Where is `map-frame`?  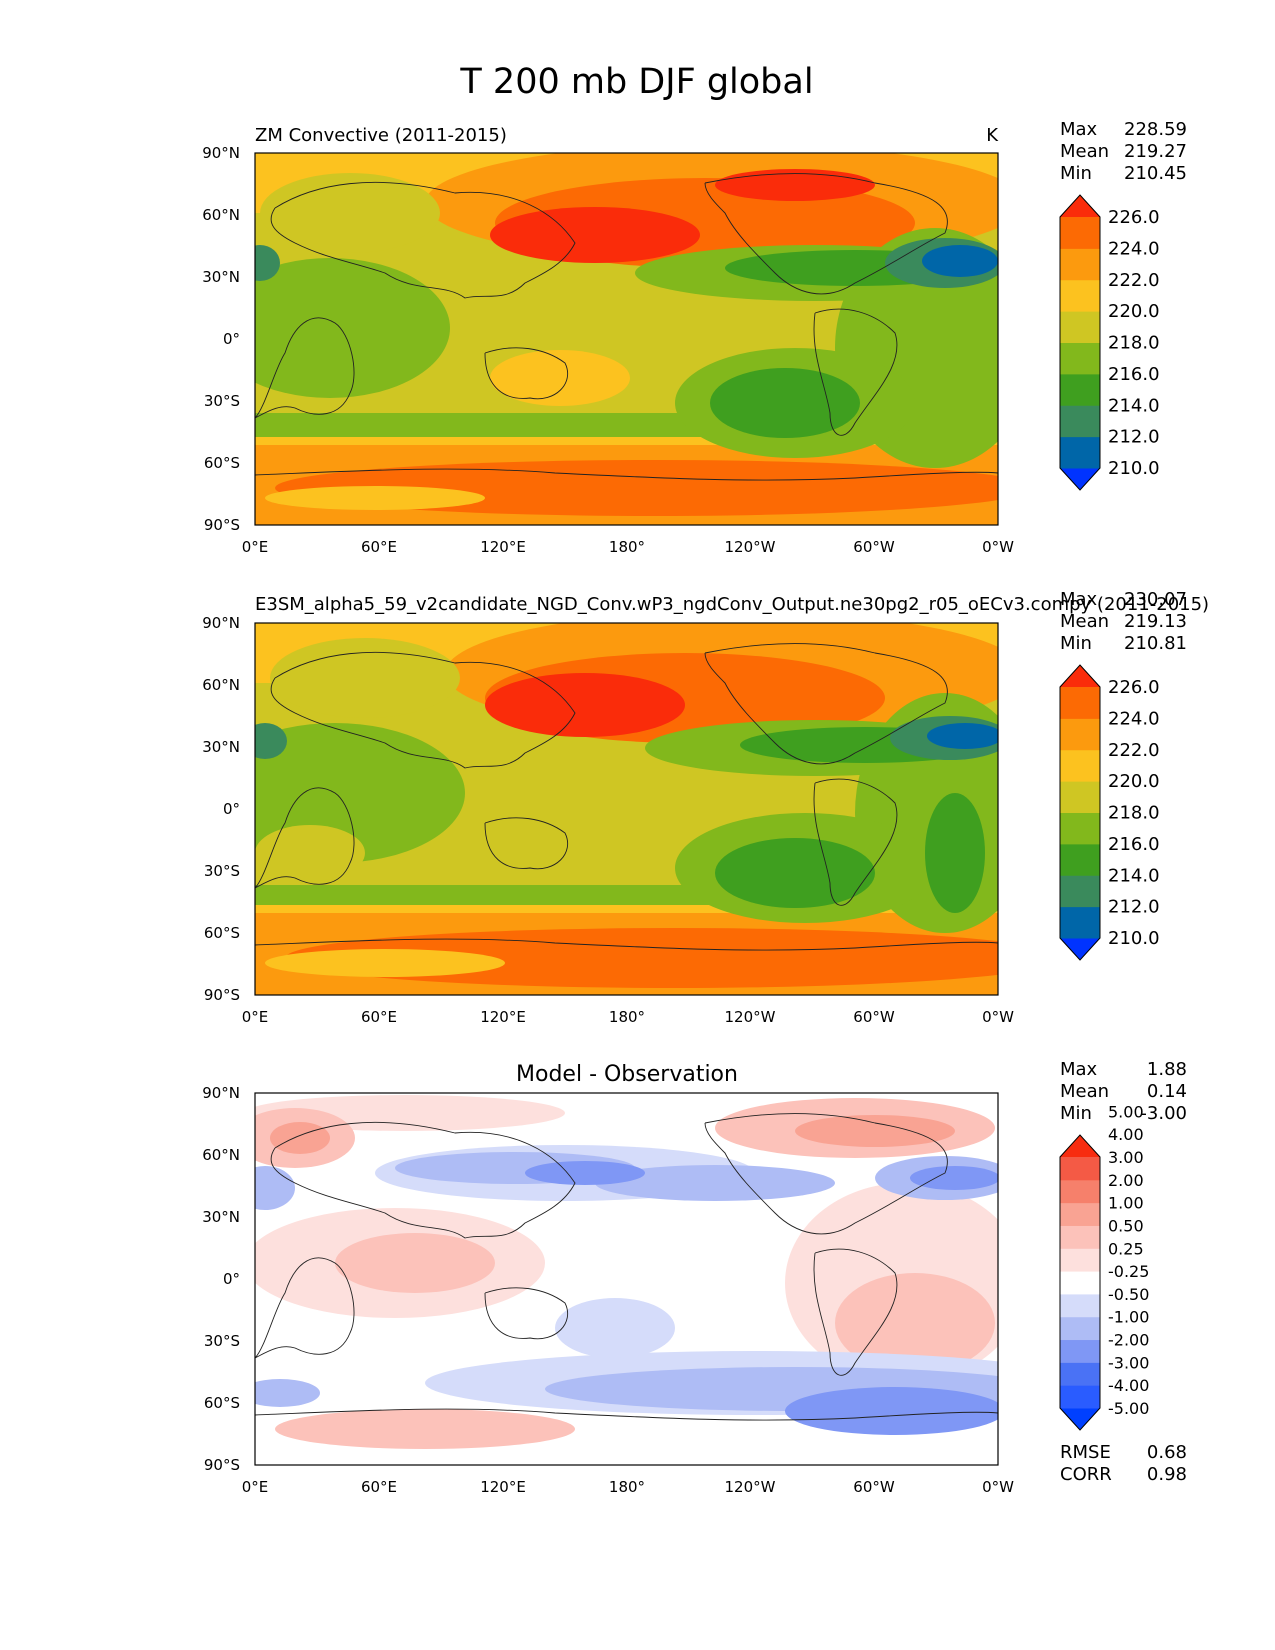
map-frame is located at coordinates (626, 809).